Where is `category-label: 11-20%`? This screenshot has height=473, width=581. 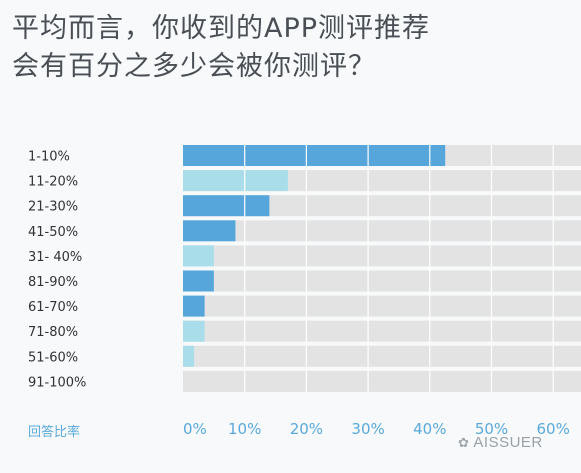 category-label: 11-20% is located at coordinates (53, 182).